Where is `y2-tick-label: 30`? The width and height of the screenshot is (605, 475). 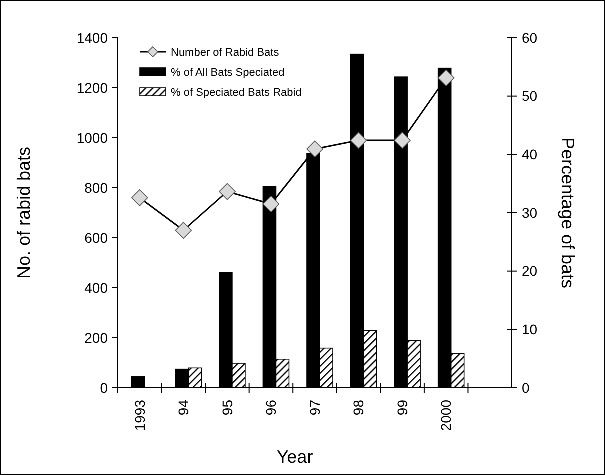 y2-tick-label: 30 is located at coordinates (530, 212).